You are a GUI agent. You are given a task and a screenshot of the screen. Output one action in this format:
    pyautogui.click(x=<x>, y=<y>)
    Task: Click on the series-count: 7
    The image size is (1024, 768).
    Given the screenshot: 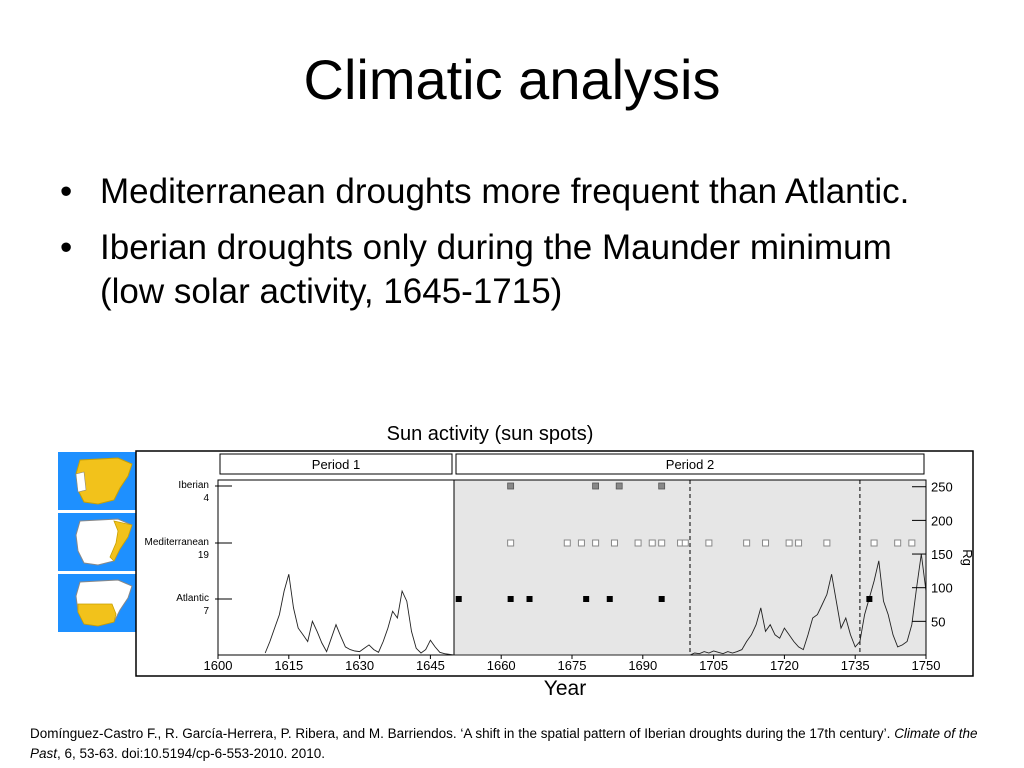 What is the action you would take?
    pyautogui.click(x=206, y=611)
    